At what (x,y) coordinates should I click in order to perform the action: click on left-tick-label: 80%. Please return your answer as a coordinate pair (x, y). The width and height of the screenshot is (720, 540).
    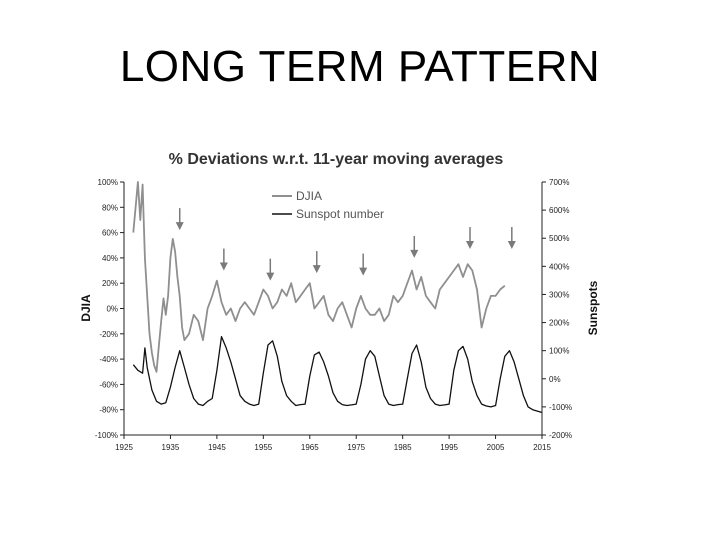
    Looking at the image, I should click on (110, 207).